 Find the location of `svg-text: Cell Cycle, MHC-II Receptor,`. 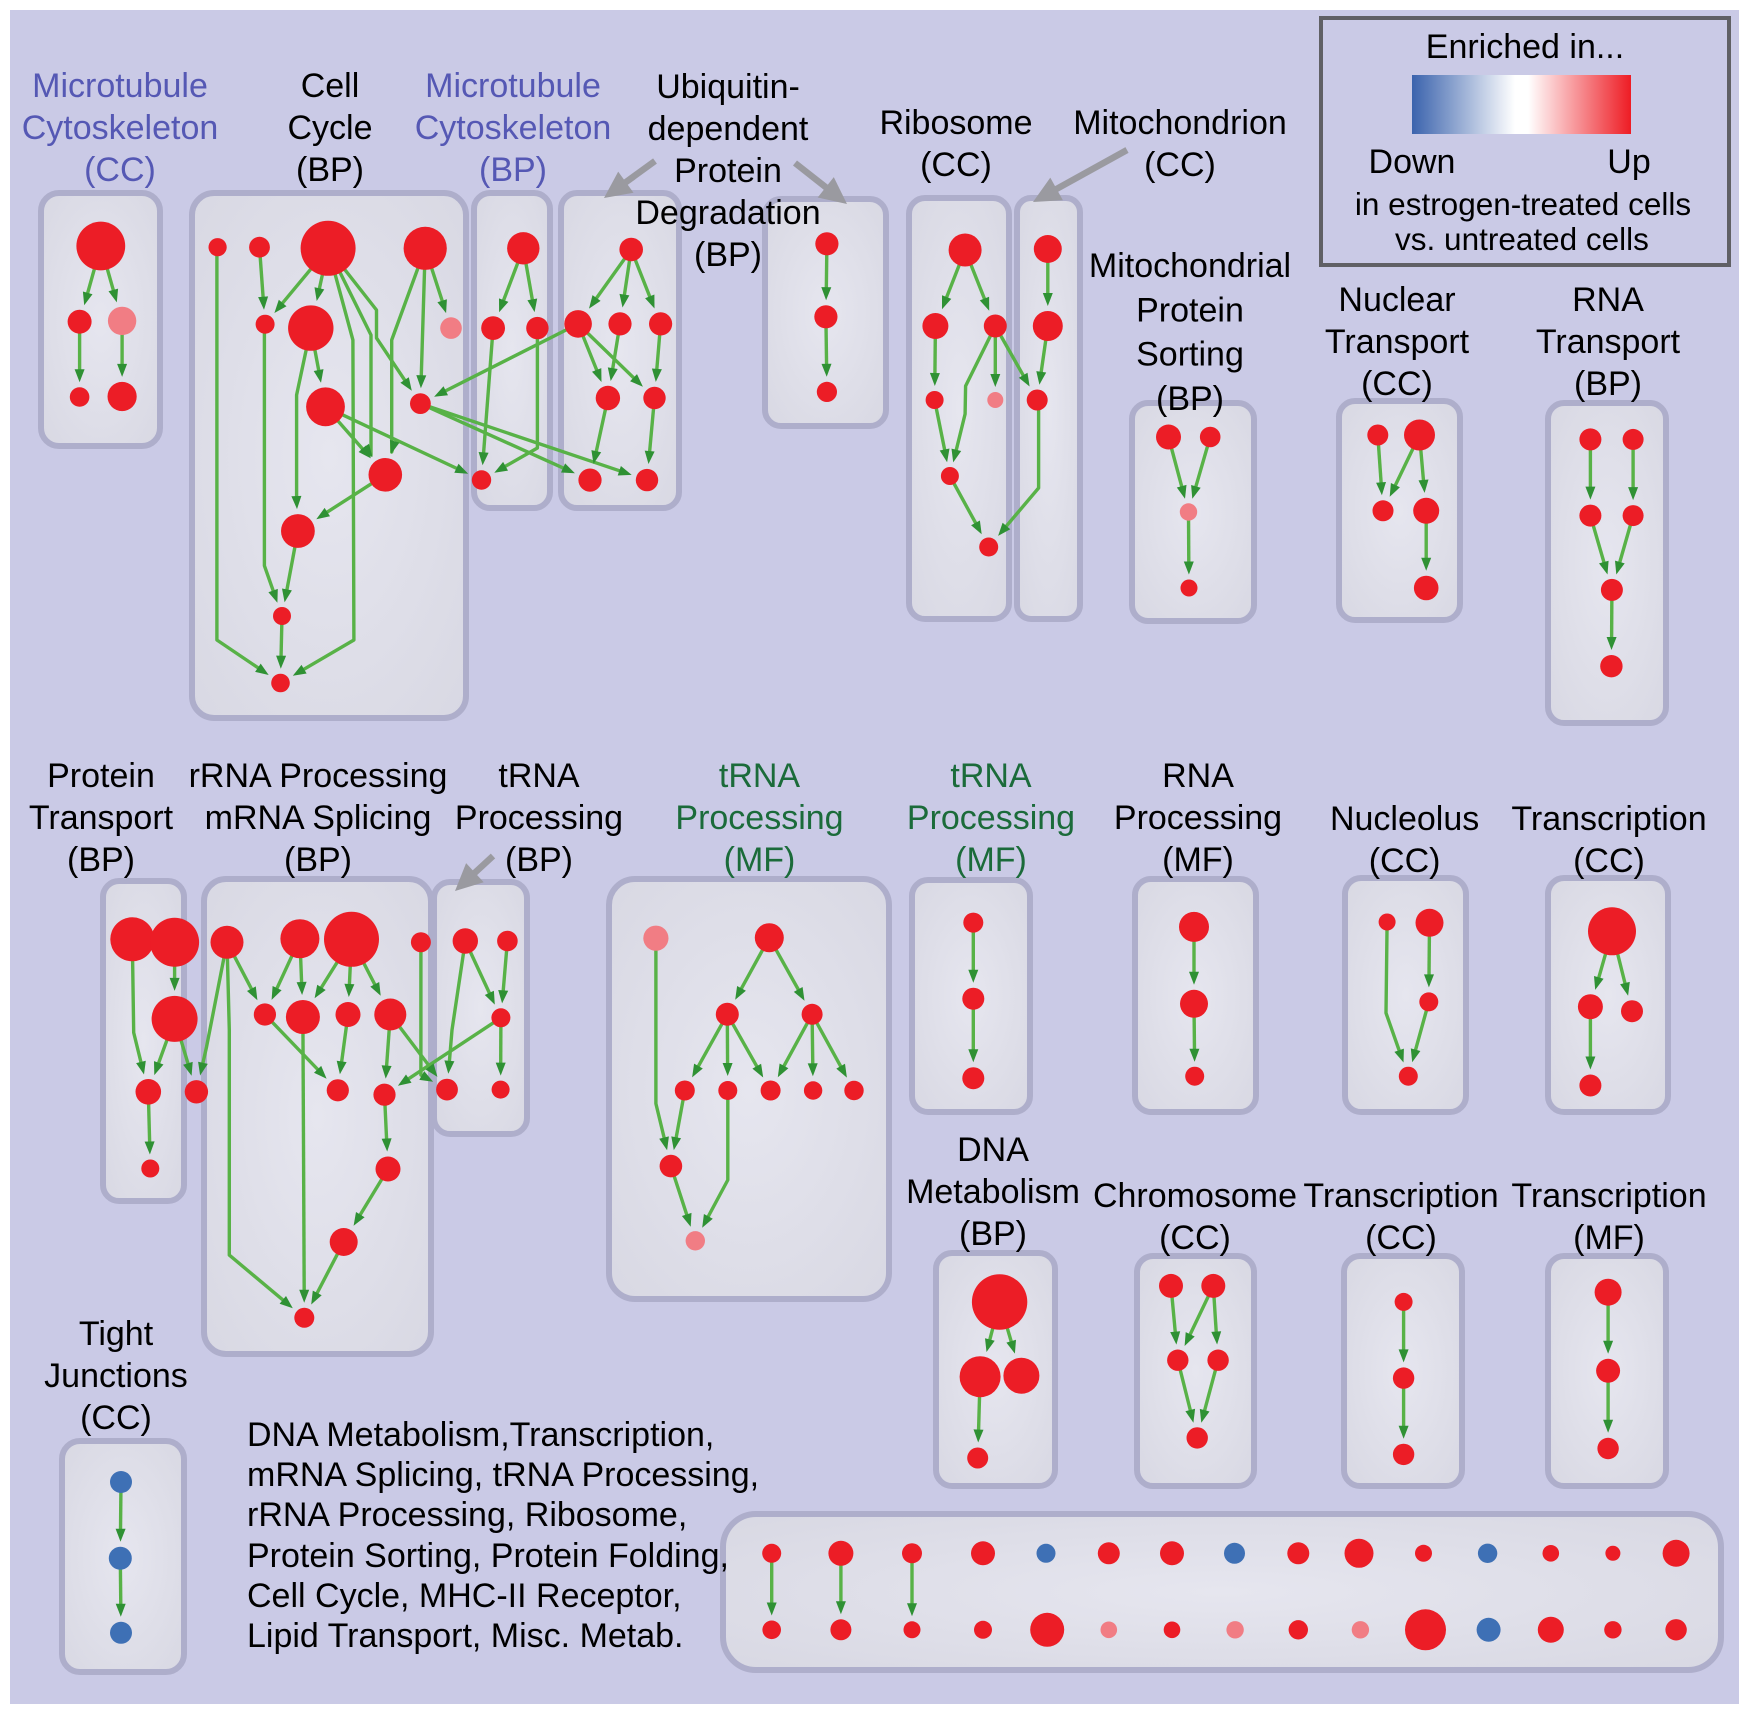

svg-text: Cell Cycle, MHC-II Receptor, is located at coordinates (464, 1596).